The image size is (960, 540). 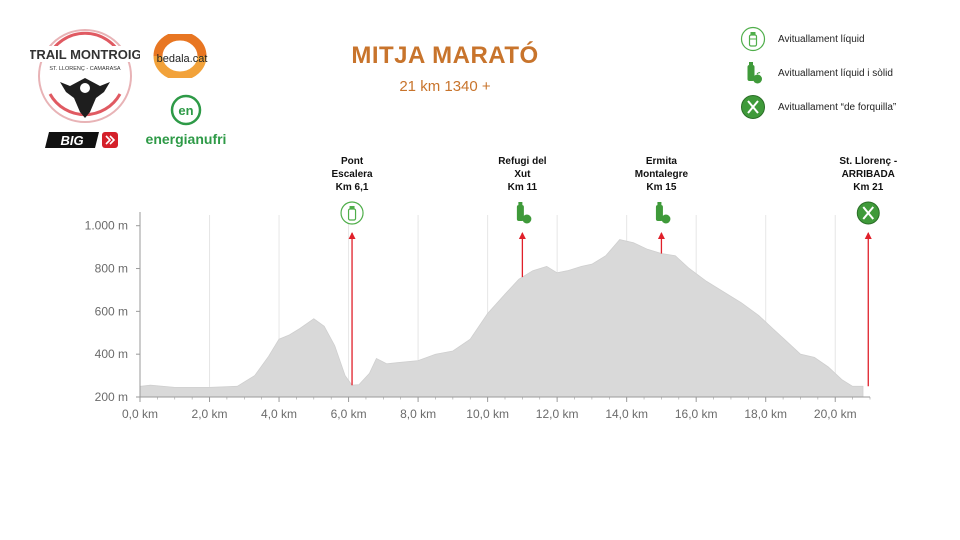 What do you see at coordinates (352, 161) in the screenshot?
I see `marker-name-label: Pont` at bounding box center [352, 161].